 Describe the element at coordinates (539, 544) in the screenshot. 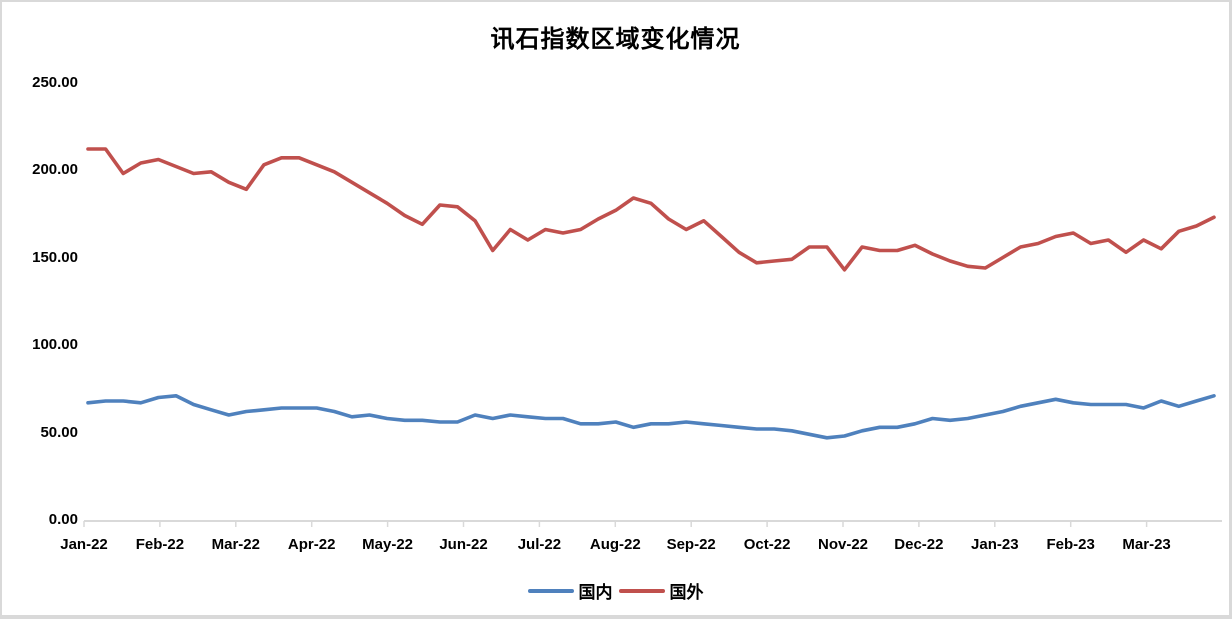

I see `x-axis-label: Jul-22` at that location.